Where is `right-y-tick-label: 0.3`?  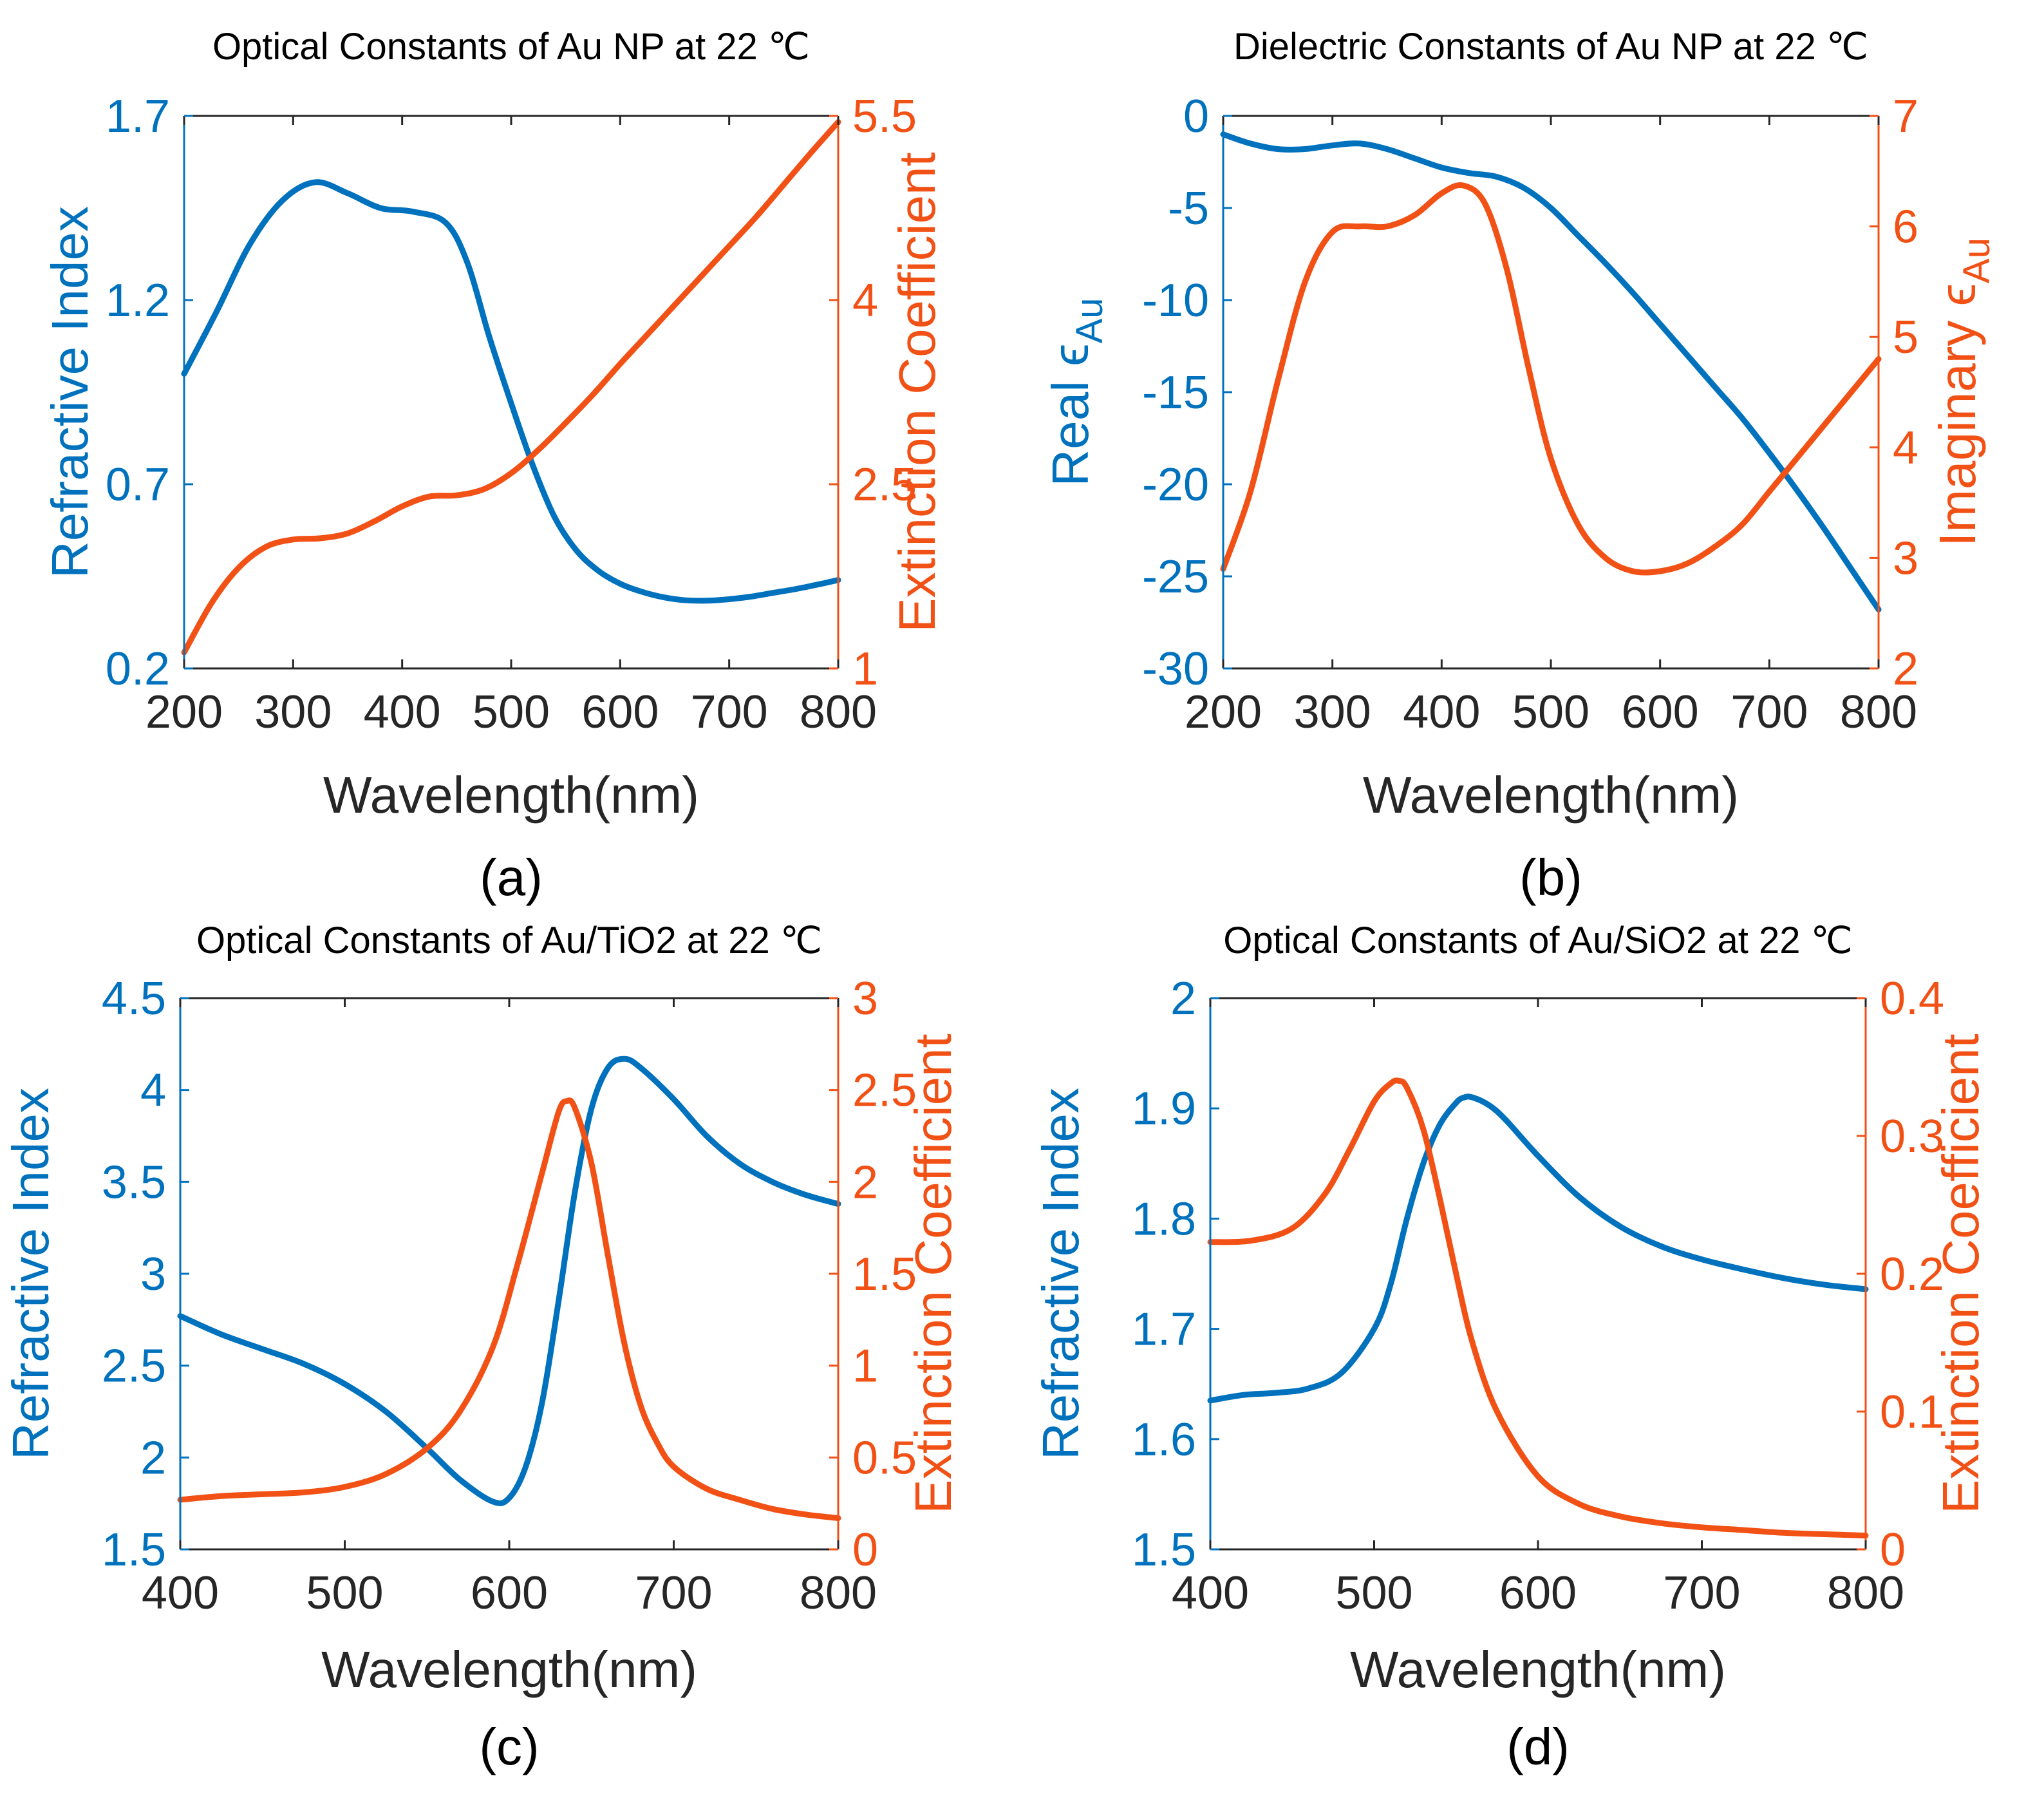
right-y-tick-label: 0.3 is located at coordinates (1912, 1136).